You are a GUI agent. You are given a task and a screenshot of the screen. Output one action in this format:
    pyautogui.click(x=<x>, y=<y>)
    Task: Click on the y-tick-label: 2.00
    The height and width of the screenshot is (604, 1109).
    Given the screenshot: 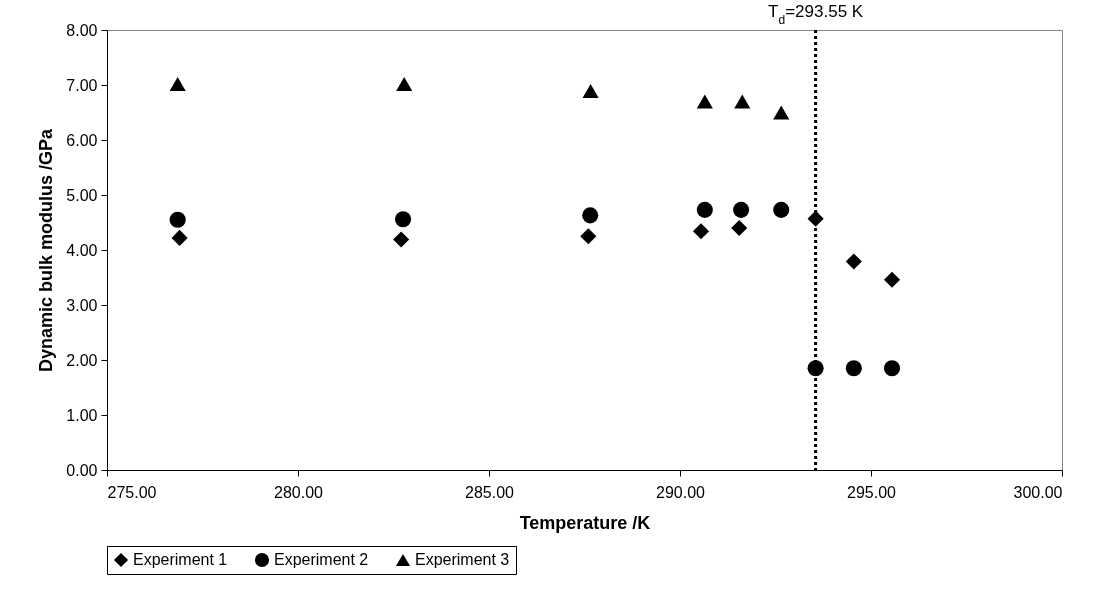 What is the action you would take?
    pyautogui.click(x=82, y=360)
    